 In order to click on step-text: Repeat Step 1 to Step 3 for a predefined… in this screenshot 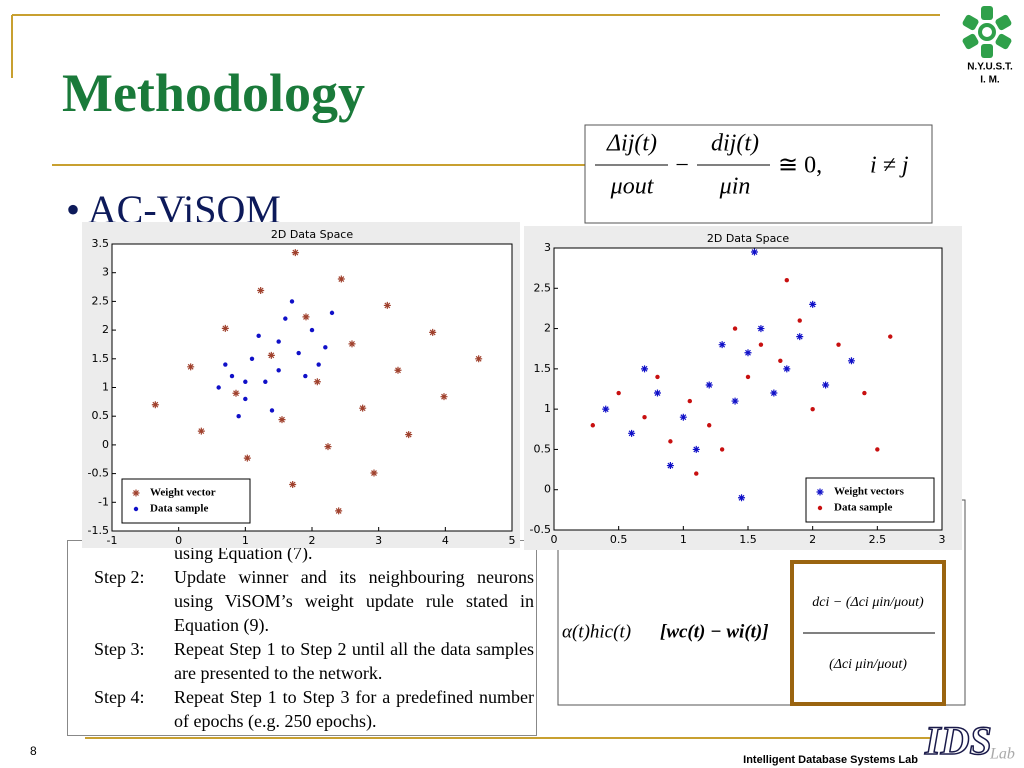, I will do `click(354, 709)`.